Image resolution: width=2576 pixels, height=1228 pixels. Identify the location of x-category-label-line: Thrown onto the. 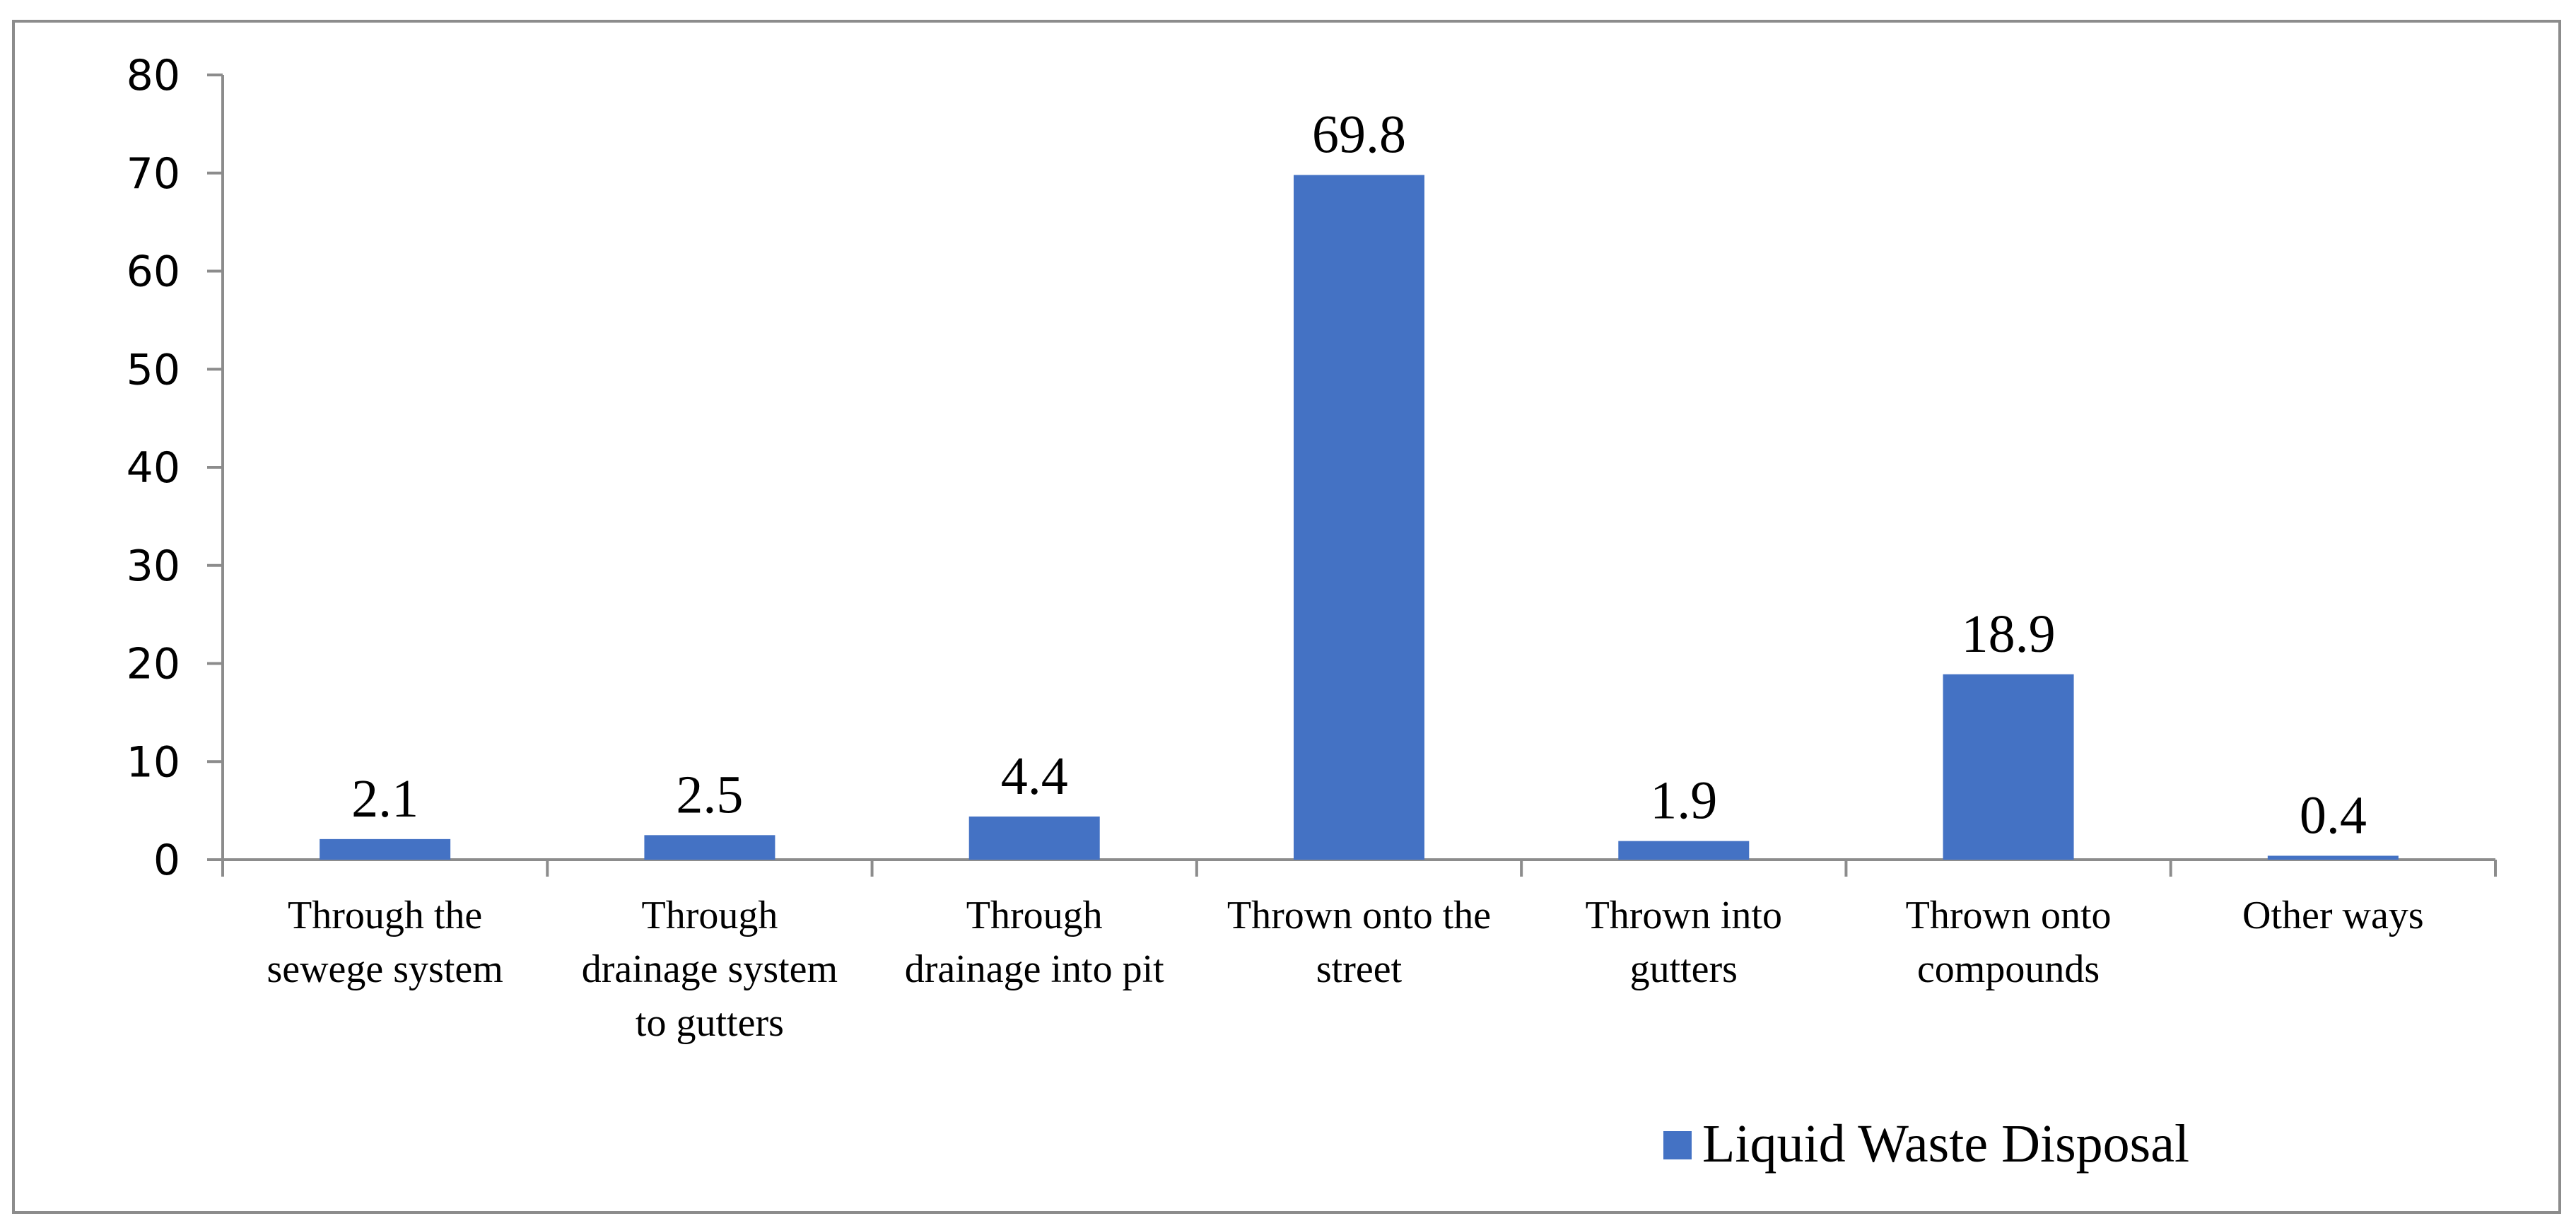
(1359, 915).